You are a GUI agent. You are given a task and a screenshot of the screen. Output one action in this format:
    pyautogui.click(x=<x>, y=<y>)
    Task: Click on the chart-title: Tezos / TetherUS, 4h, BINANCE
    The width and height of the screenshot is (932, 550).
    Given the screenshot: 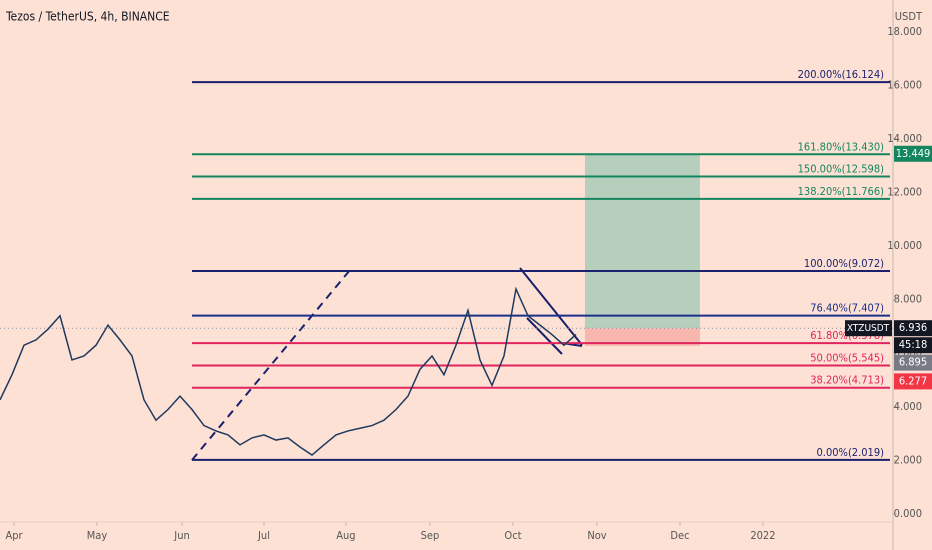 What is the action you would take?
    pyautogui.click(x=87, y=17)
    